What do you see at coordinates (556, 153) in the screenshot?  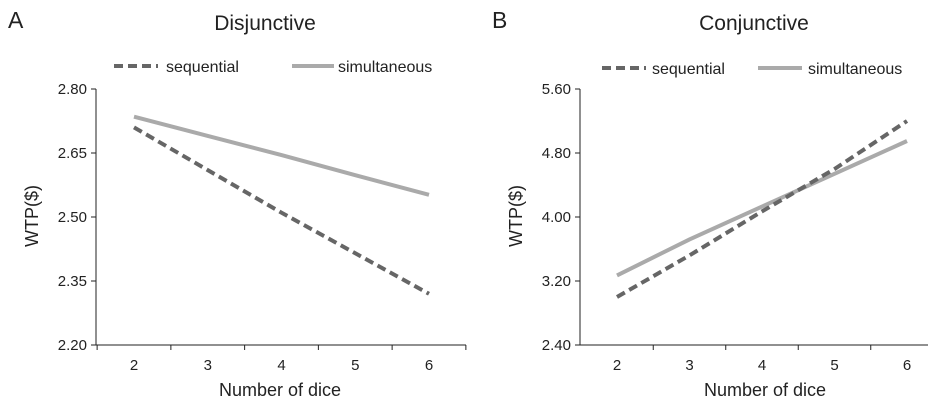 I see `y-tick-label: 4.80` at bounding box center [556, 153].